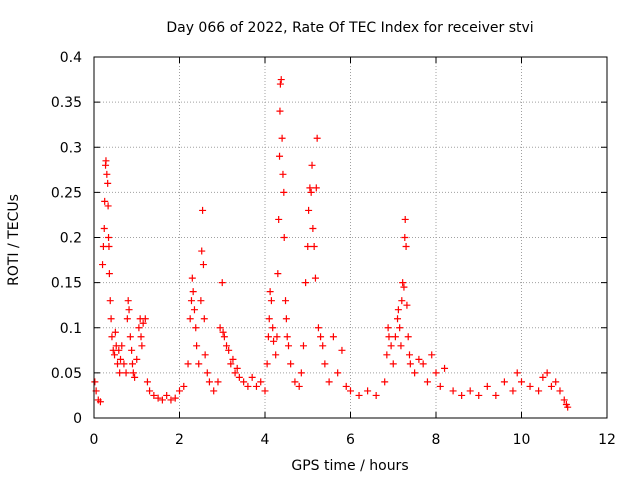 Image resolution: width=640 pixels, height=480 pixels. Describe the element at coordinates (94, 440) in the screenshot. I see `x-tick-label: 0` at that location.